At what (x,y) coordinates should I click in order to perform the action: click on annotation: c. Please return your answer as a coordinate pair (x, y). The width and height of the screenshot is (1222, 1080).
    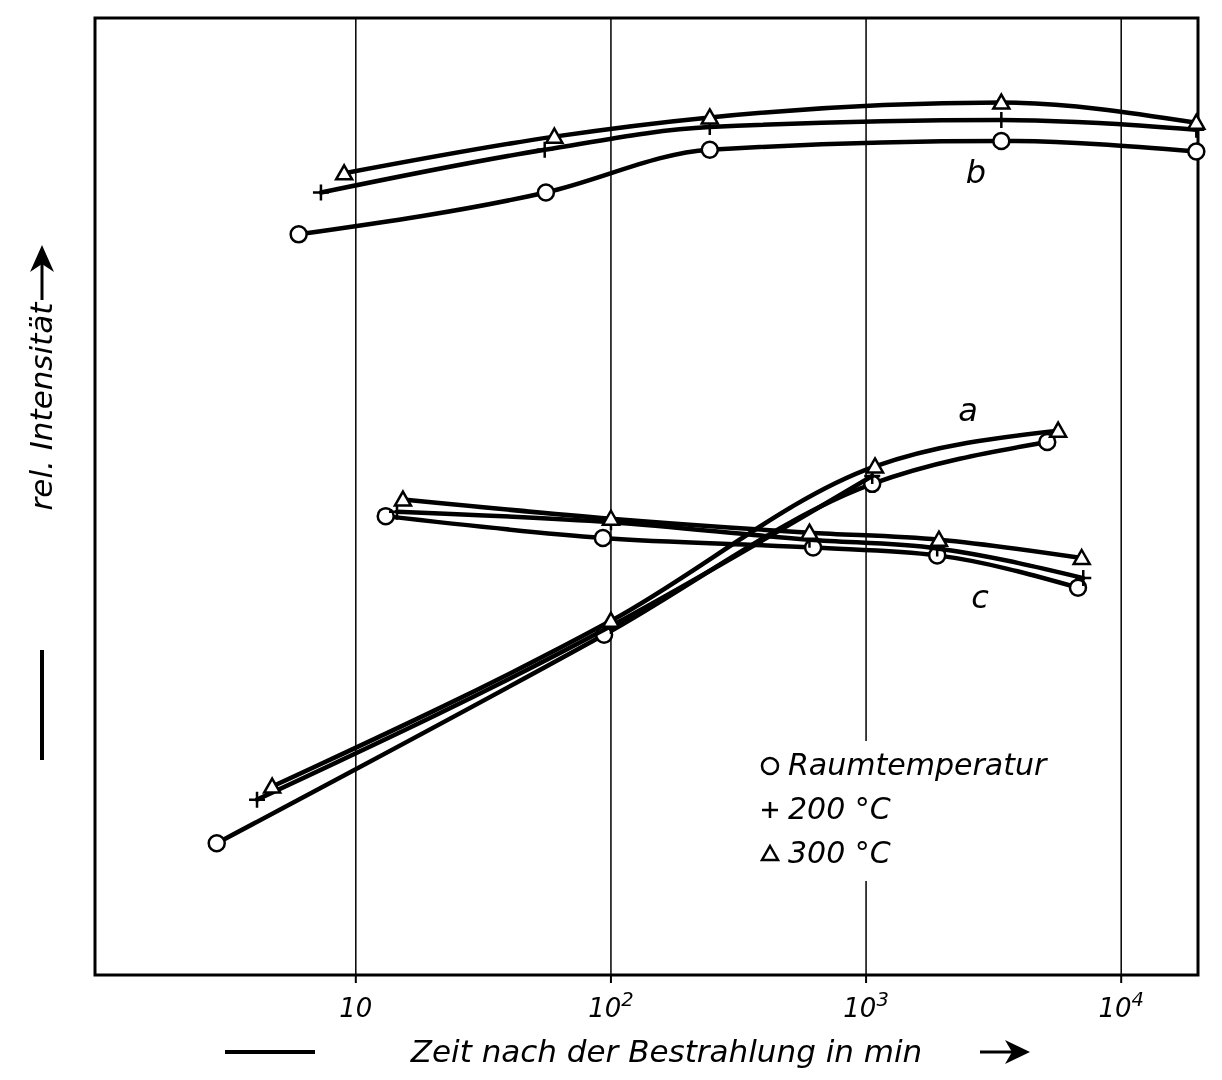
    Looking at the image, I should click on (980, 597).